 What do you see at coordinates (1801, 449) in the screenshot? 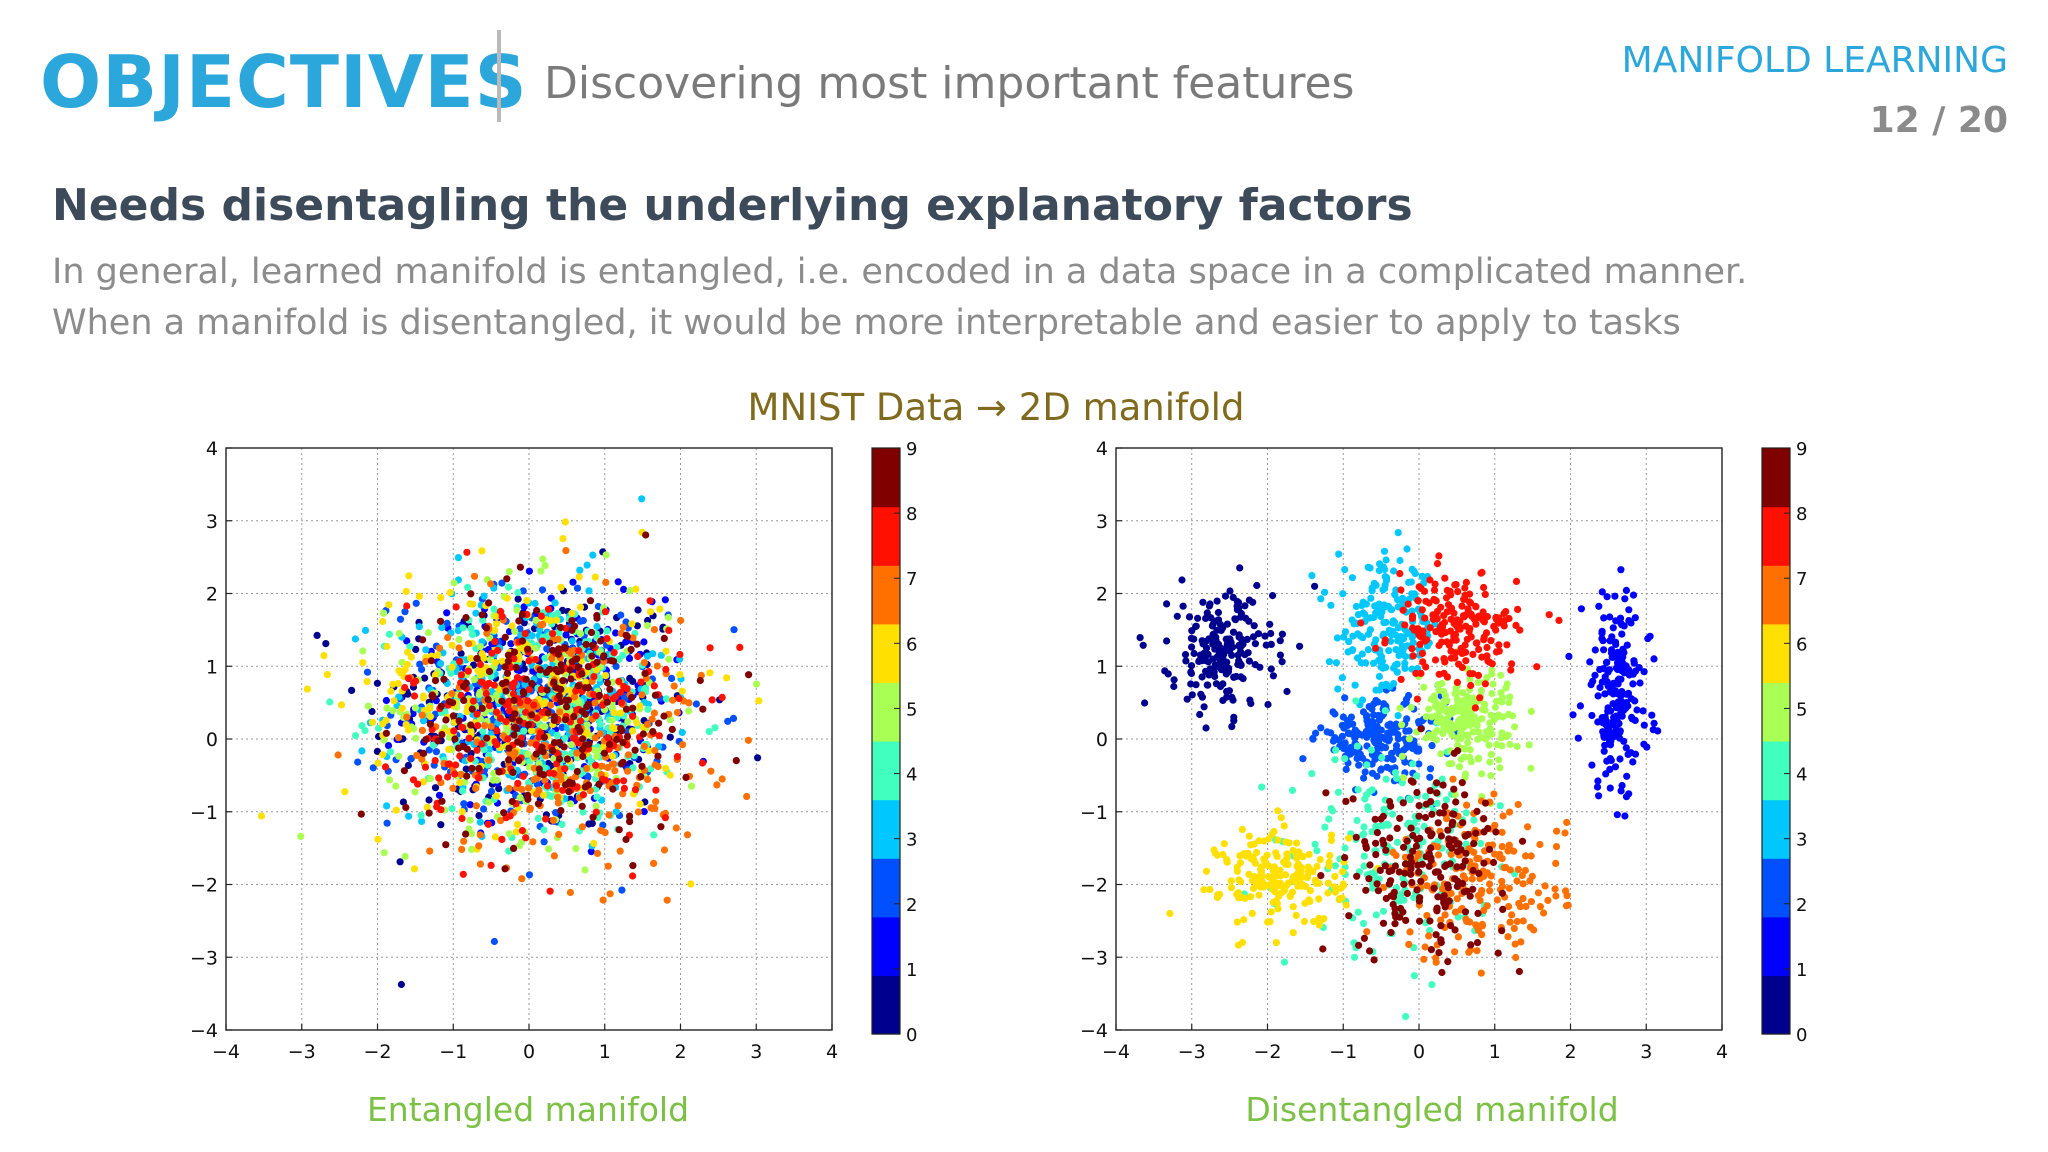
I see `colorbar-tick-label: 9` at bounding box center [1801, 449].